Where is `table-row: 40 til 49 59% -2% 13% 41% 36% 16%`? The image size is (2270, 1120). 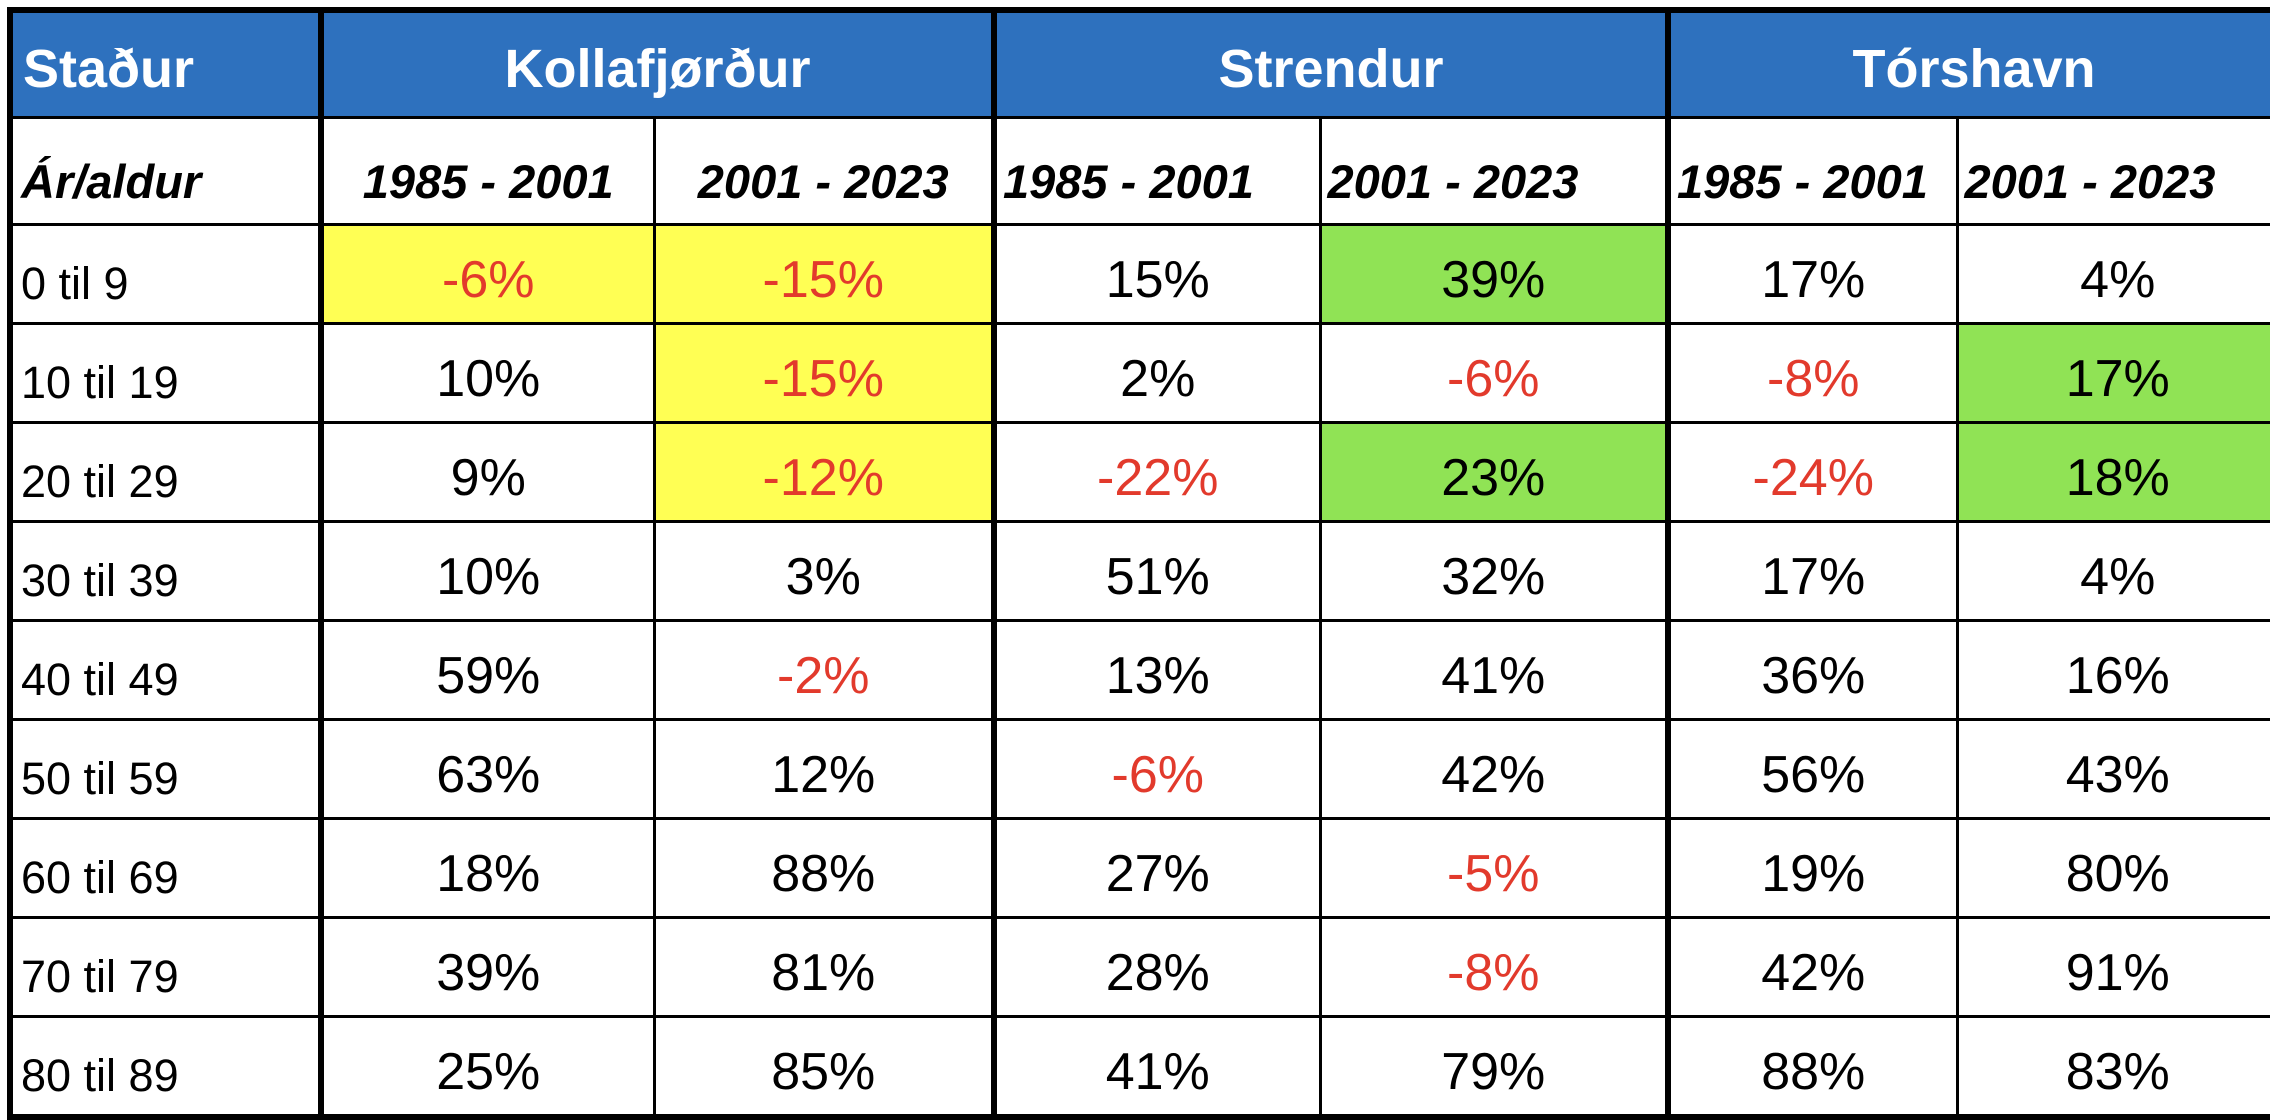 table-row: 40 til 49 59% -2% 13% 41% 36% 16% is located at coordinates (1139, 669).